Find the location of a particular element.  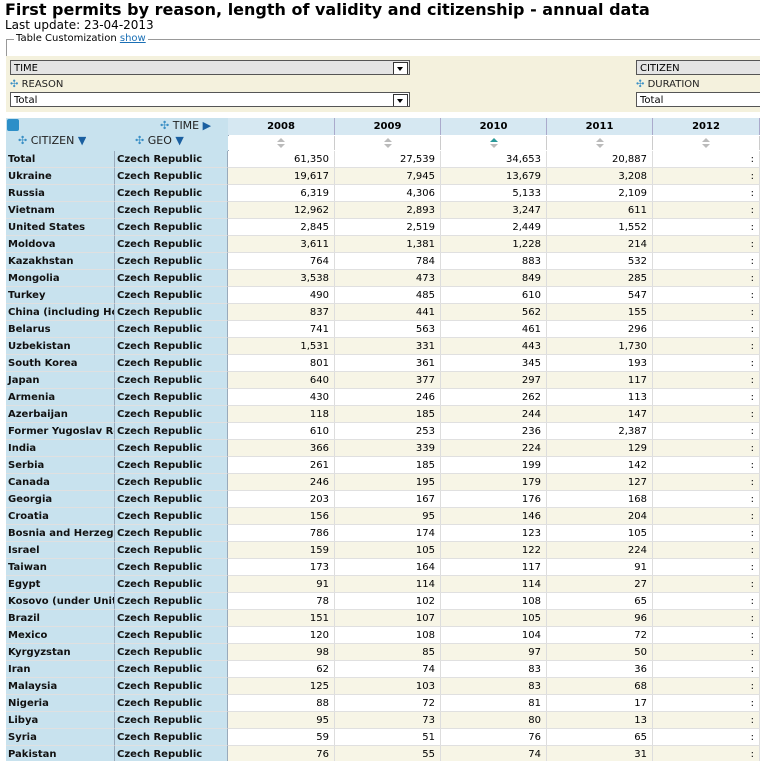

data-cell: 297 is located at coordinates (494, 380).